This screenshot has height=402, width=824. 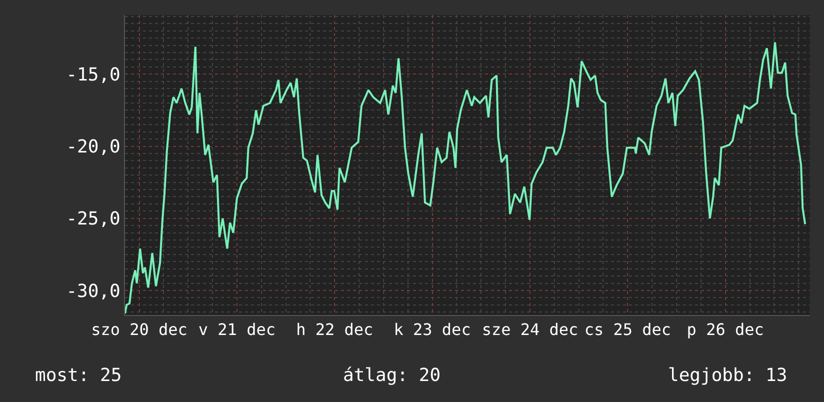 What do you see at coordinates (530, 330) in the screenshot?
I see `x-tick-label: sze 24 dec` at bounding box center [530, 330].